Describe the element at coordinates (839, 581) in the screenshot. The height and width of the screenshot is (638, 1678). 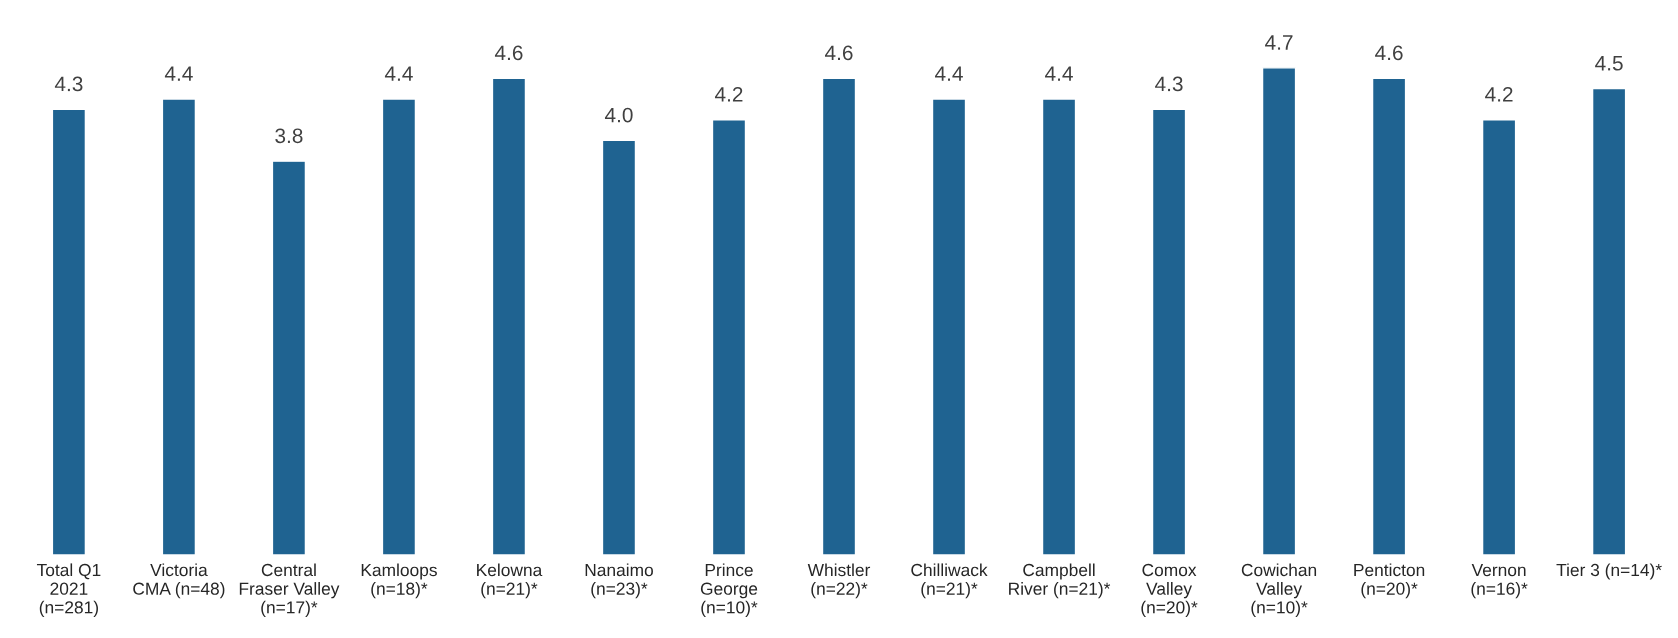
I see `x-tick-label: Whistler (n=22)*` at that location.